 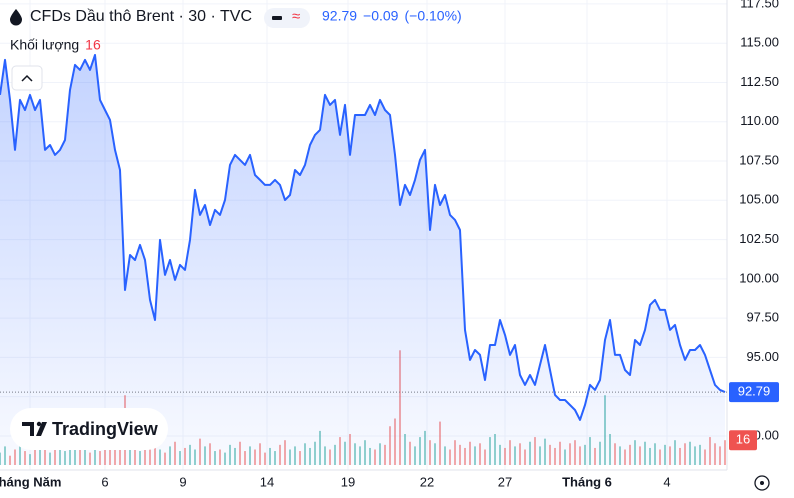 What do you see at coordinates (277, 18) in the screenshot?
I see `icon` at bounding box center [277, 18].